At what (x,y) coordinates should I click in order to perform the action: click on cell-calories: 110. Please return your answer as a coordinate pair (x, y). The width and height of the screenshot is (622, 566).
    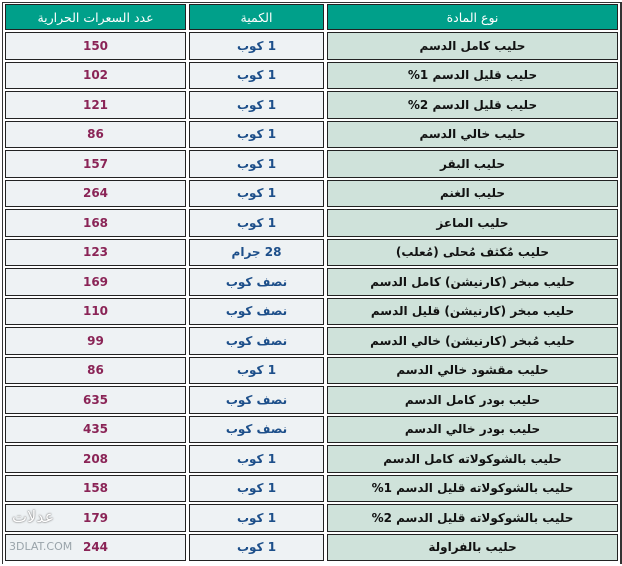
    Looking at the image, I should click on (95, 311).